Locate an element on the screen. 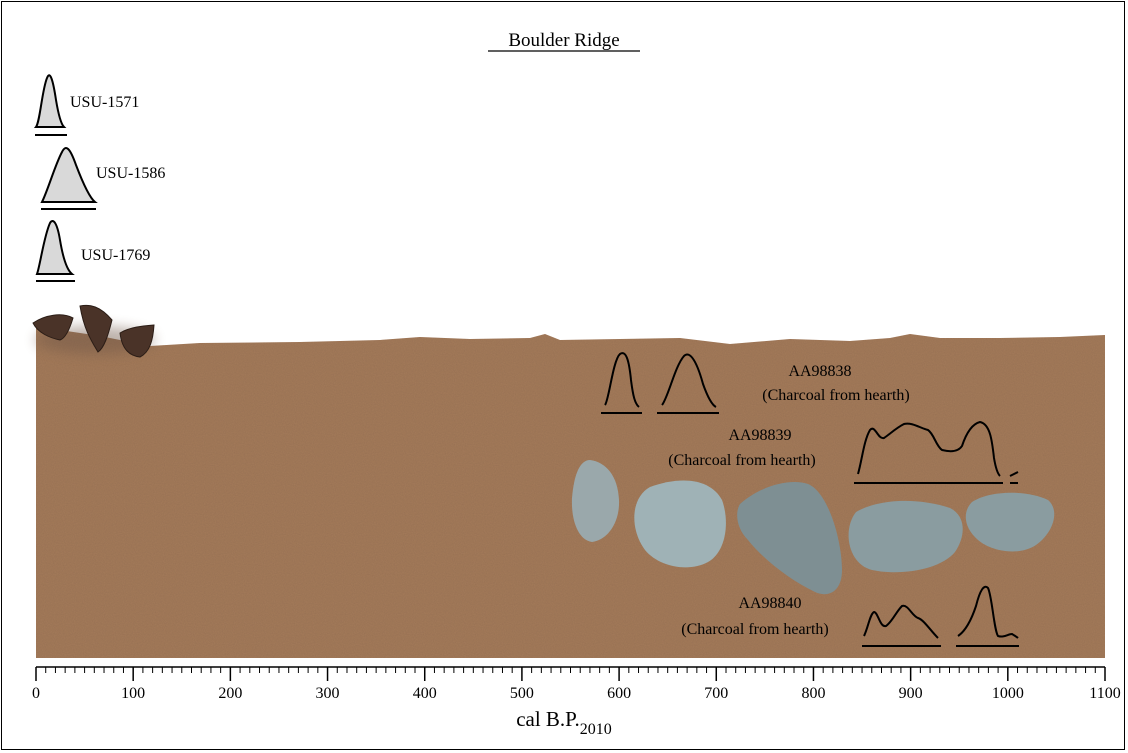 This screenshot has width=1128, height=753. x-tick-label: 1100 is located at coordinates (1104, 693).